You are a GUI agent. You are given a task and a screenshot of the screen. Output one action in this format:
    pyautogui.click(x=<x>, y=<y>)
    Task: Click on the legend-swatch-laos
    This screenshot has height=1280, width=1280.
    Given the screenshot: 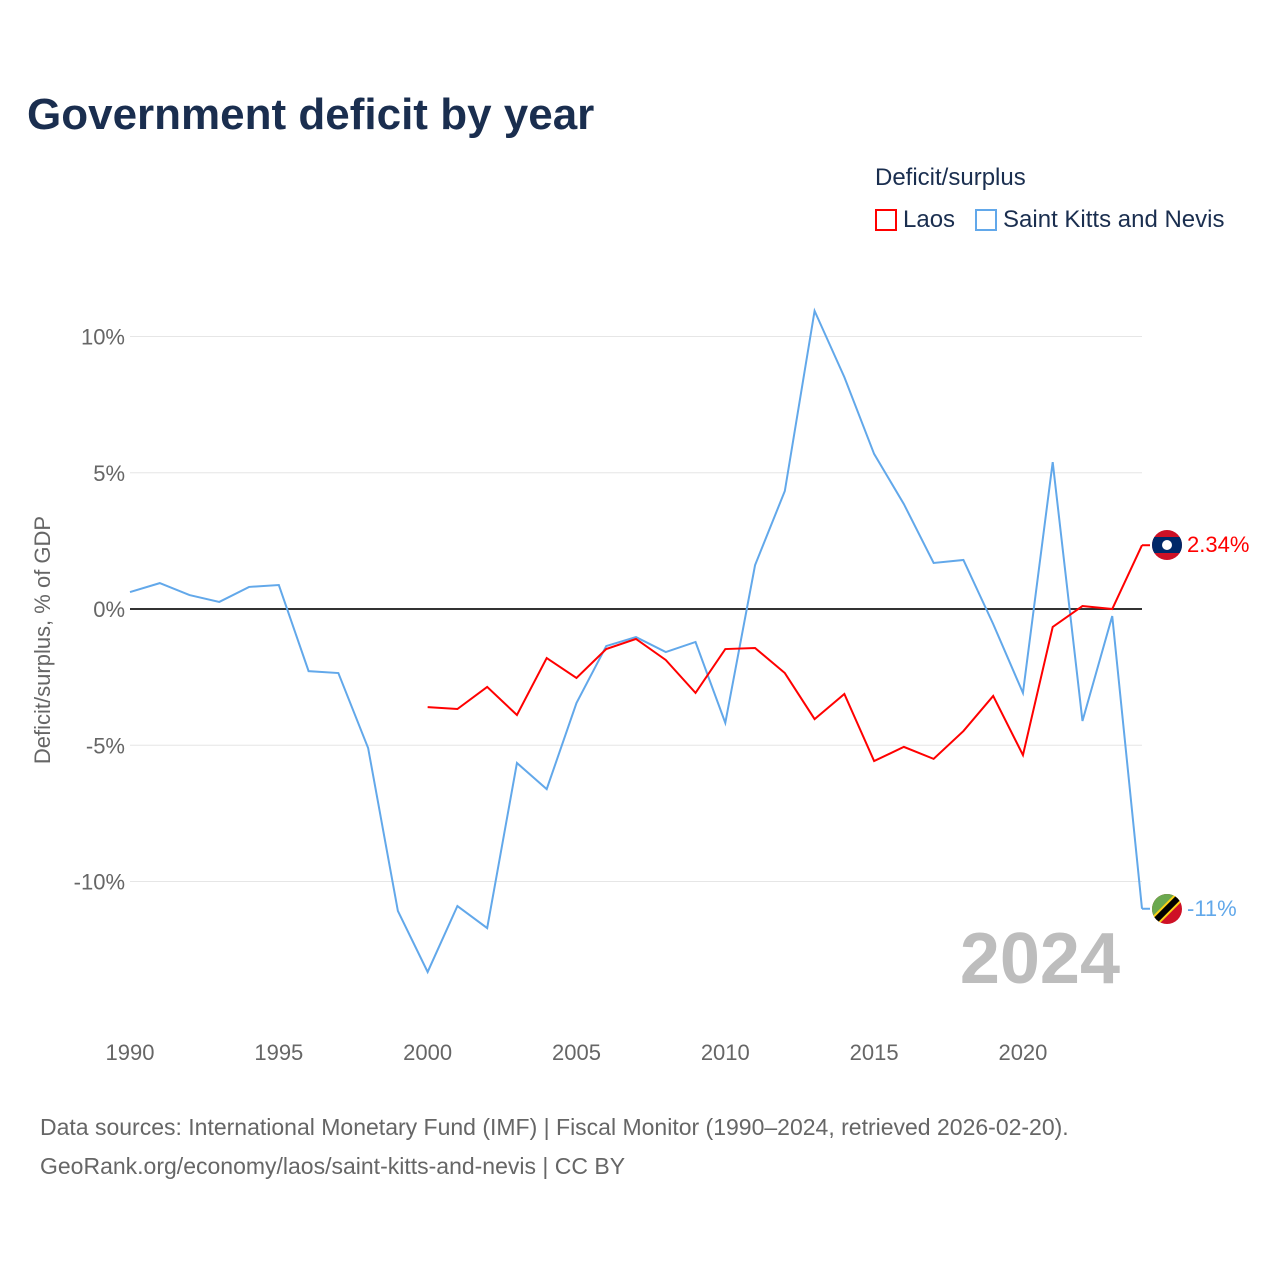 What is the action you would take?
    pyautogui.click(x=886, y=220)
    